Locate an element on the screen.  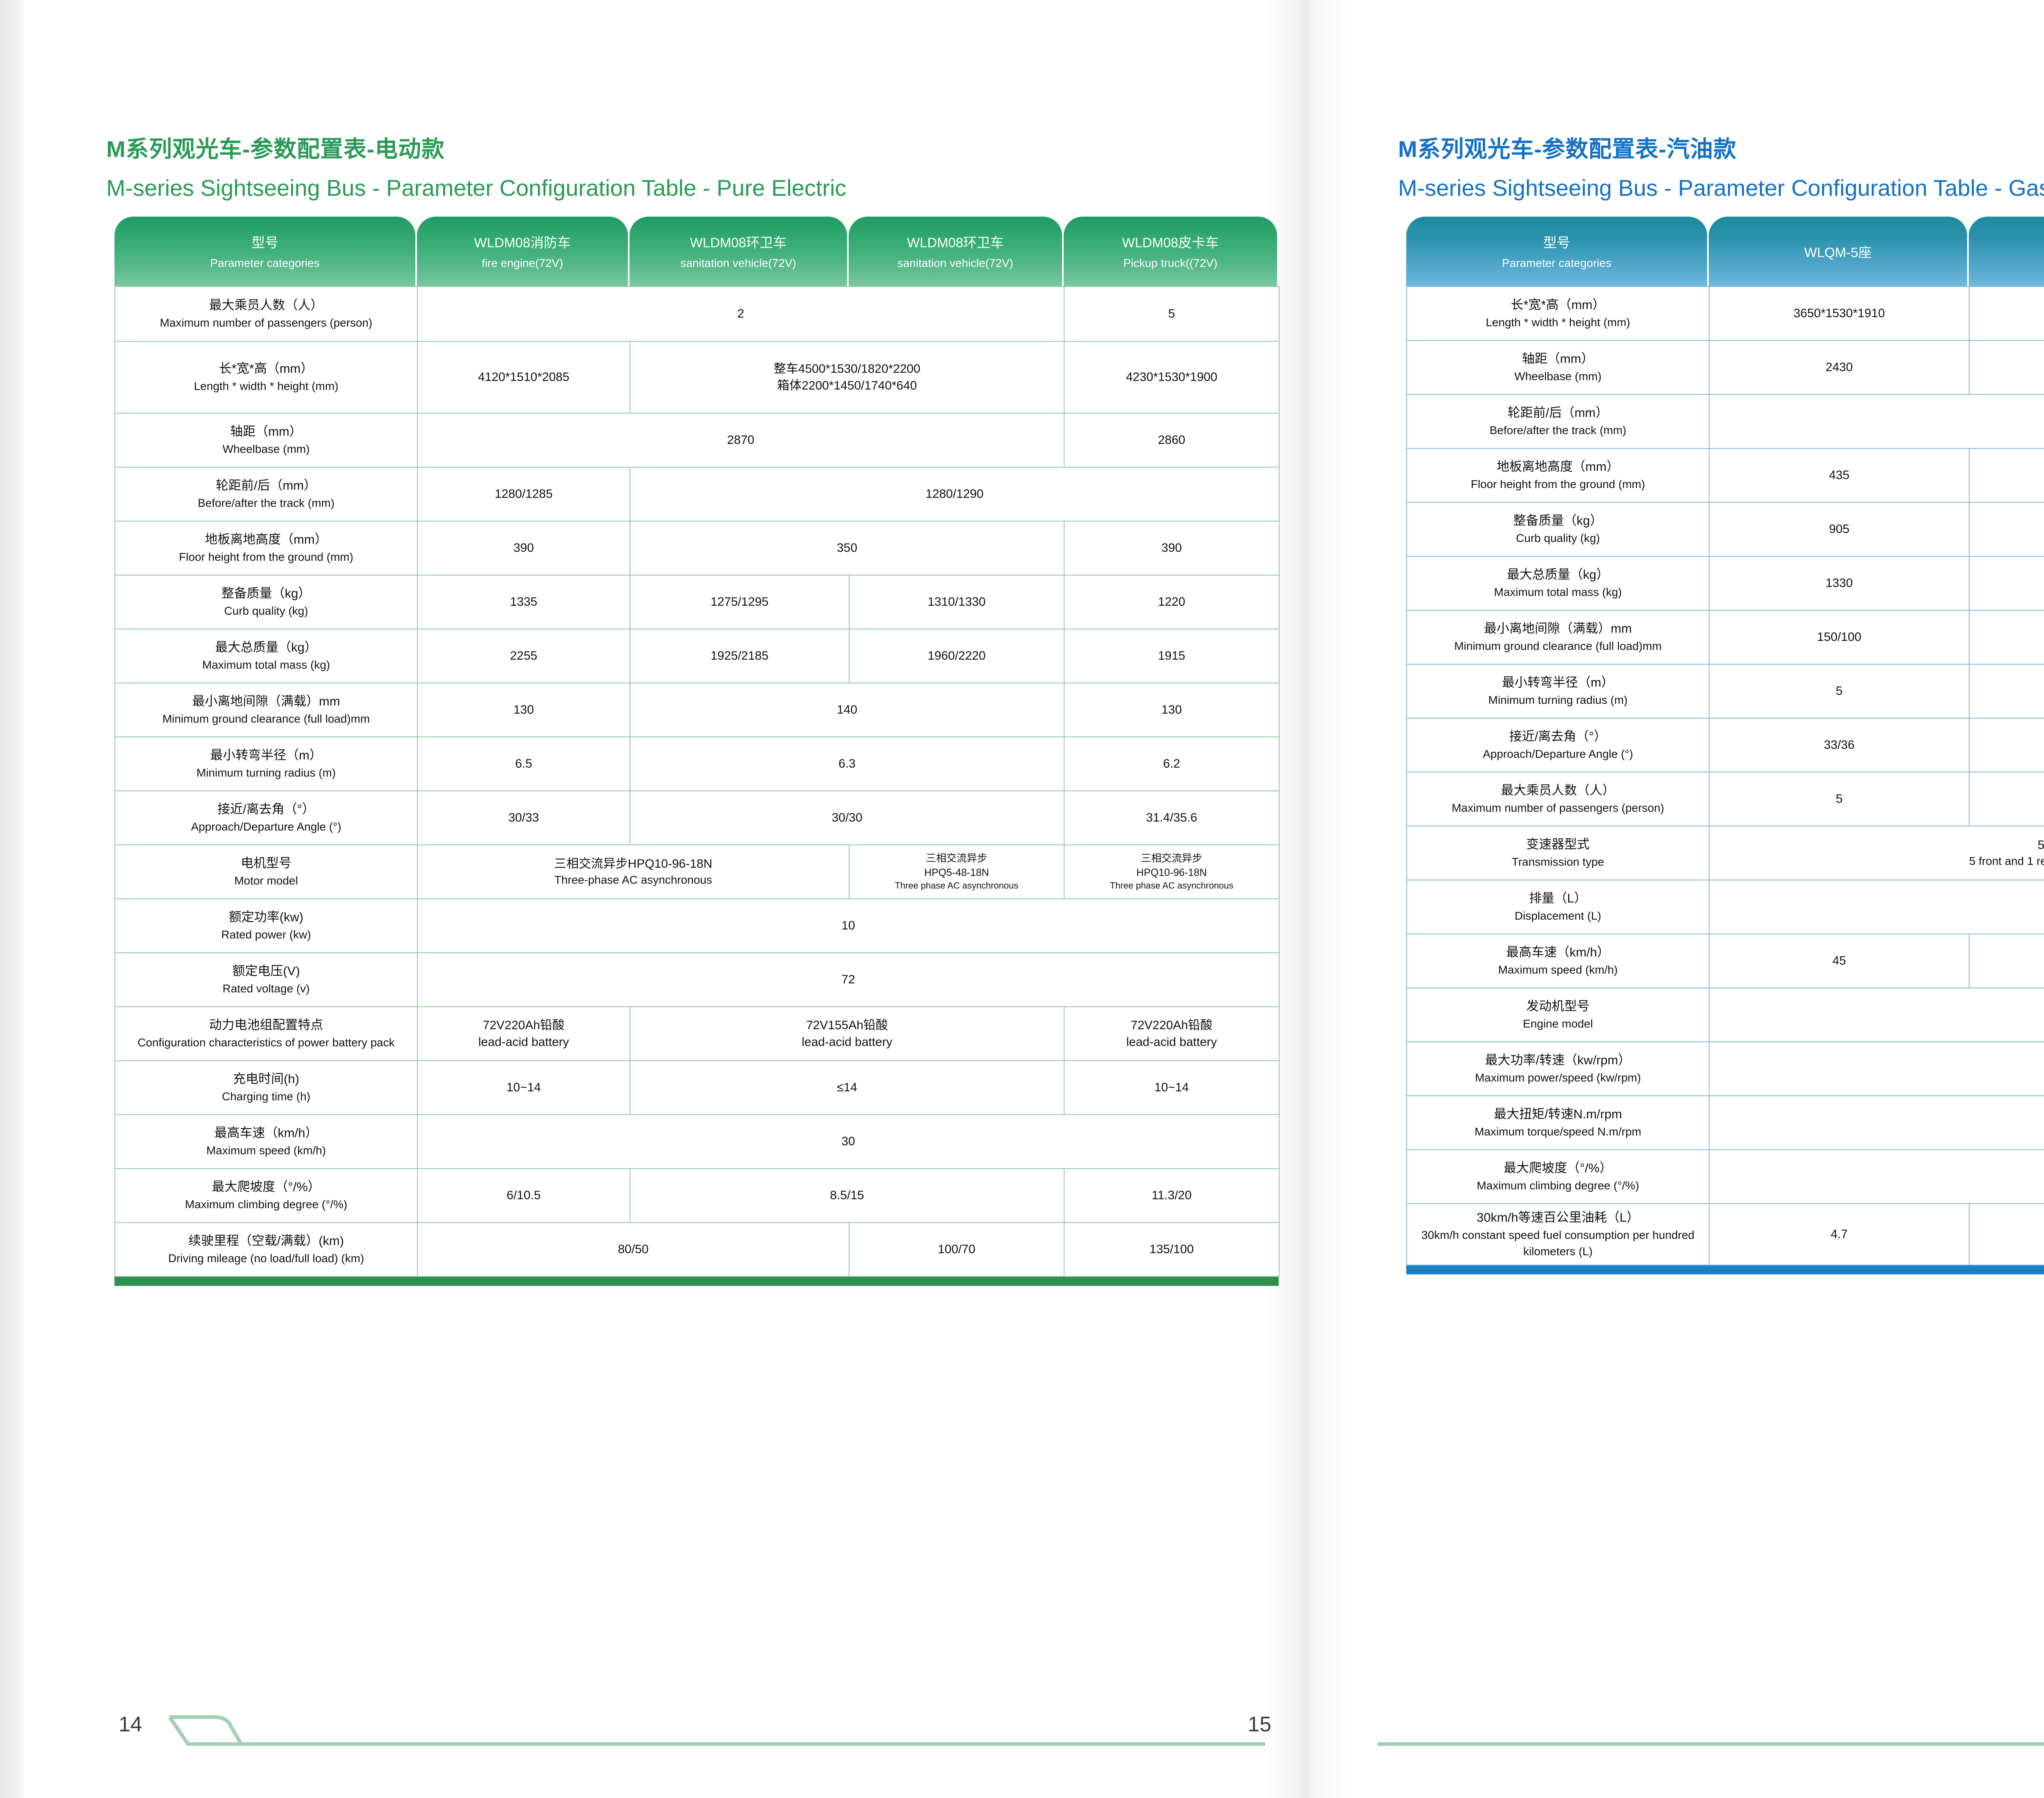
cell-value-line: 150/100 is located at coordinates (1839, 637).